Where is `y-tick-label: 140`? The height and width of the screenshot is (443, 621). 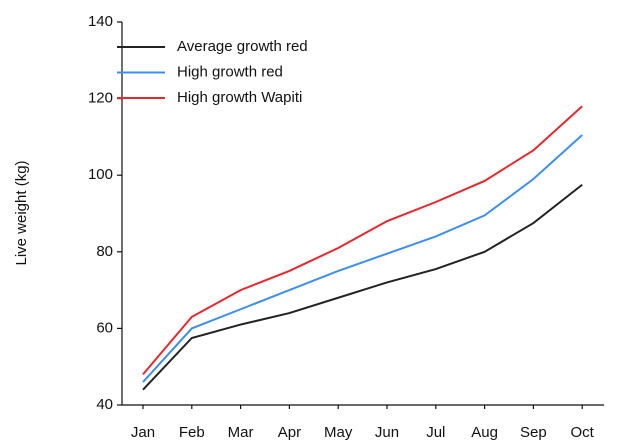 y-tick-label: 140 is located at coordinates (100, 21).